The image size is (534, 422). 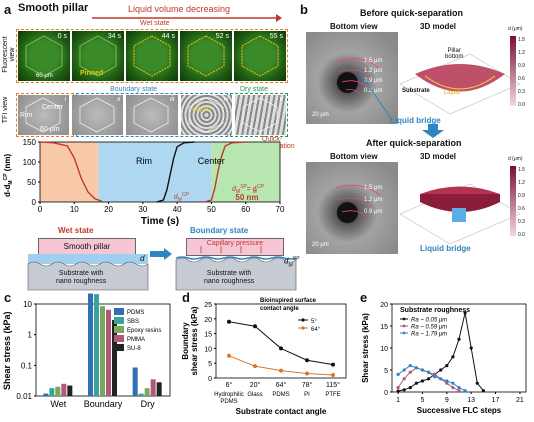 What do you see at coordinates (521, 53) in the screenshot?
I see `list-item: 1.2` at bounding box center [521, 53].